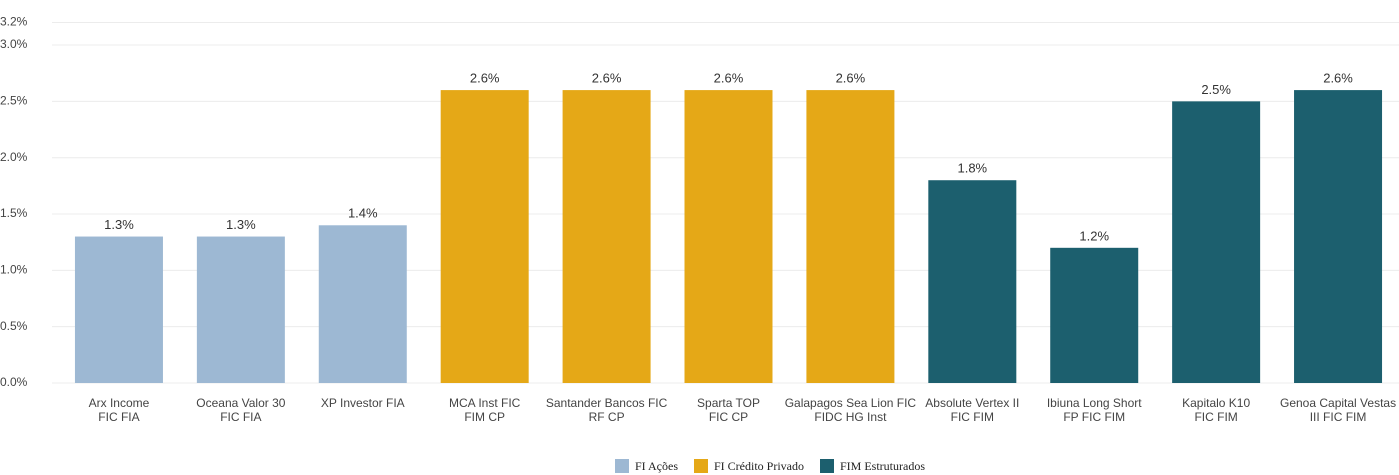 The image size is (1399, 475). I want to click on x-tick-label: Kapitalo K10, so click(1216, 403).